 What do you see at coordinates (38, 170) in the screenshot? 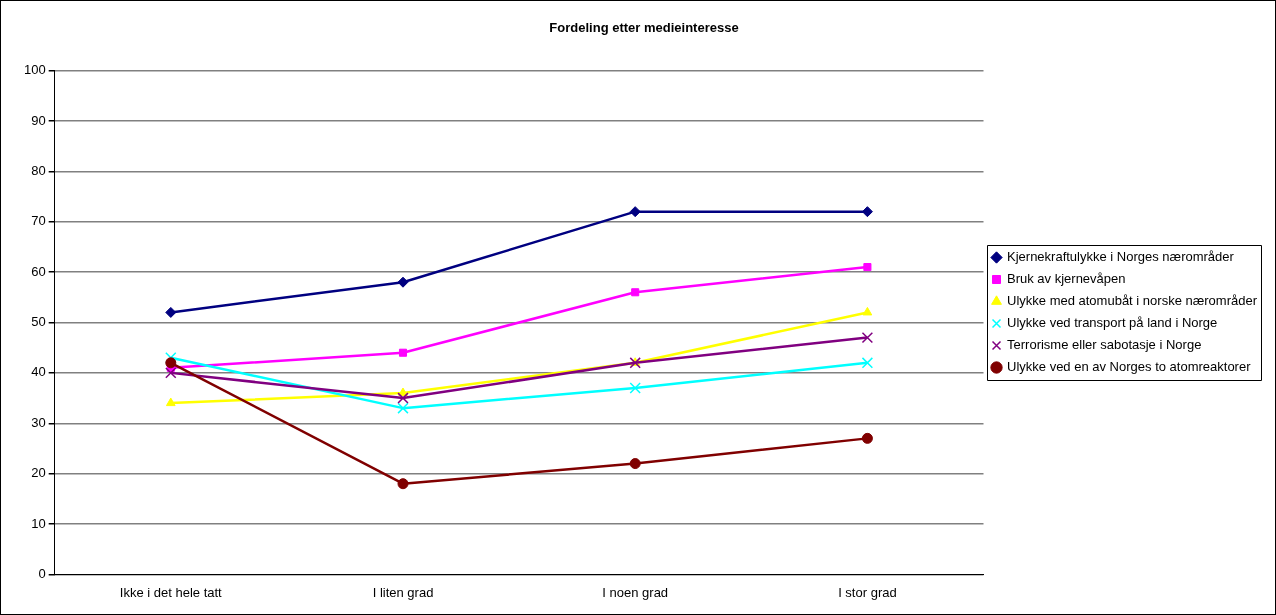
I see `y-tick-label: 80` at bounding box center [38, 170].